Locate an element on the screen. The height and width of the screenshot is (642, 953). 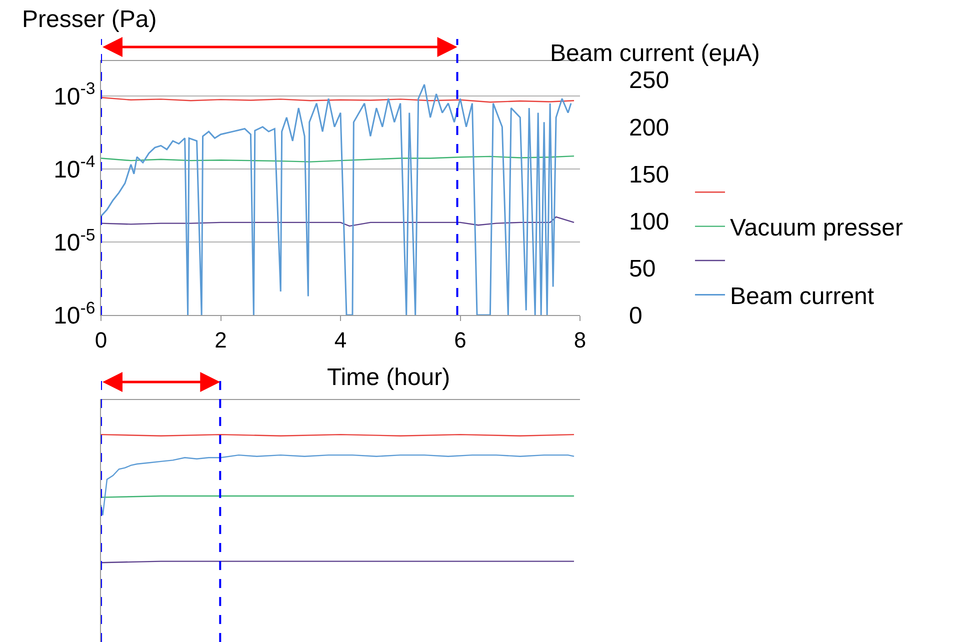
line-series is located at coordinates (338, 221).